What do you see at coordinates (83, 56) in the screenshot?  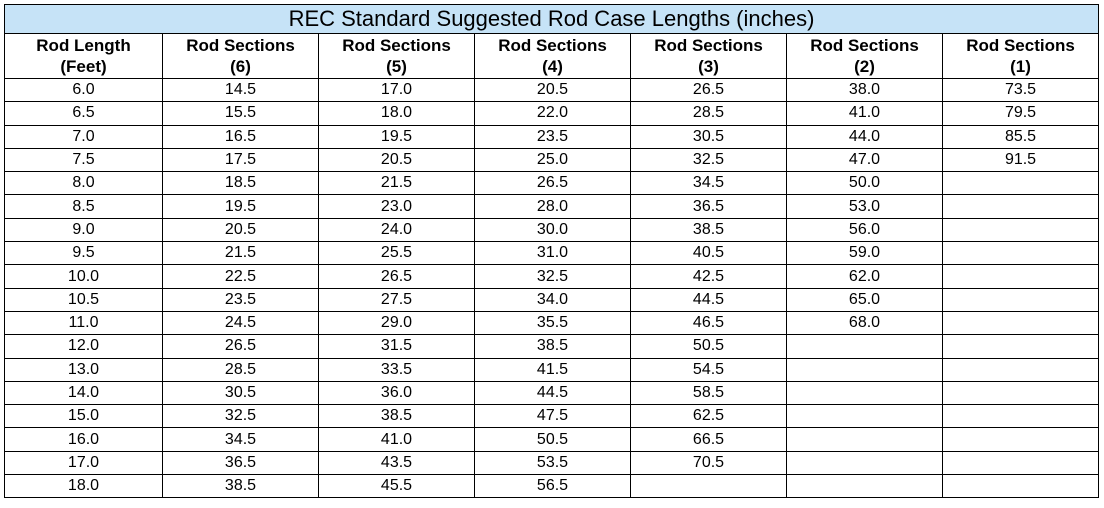 I see `column-header-0: Rod Length (Feet)` at bounding box center [83, 56].